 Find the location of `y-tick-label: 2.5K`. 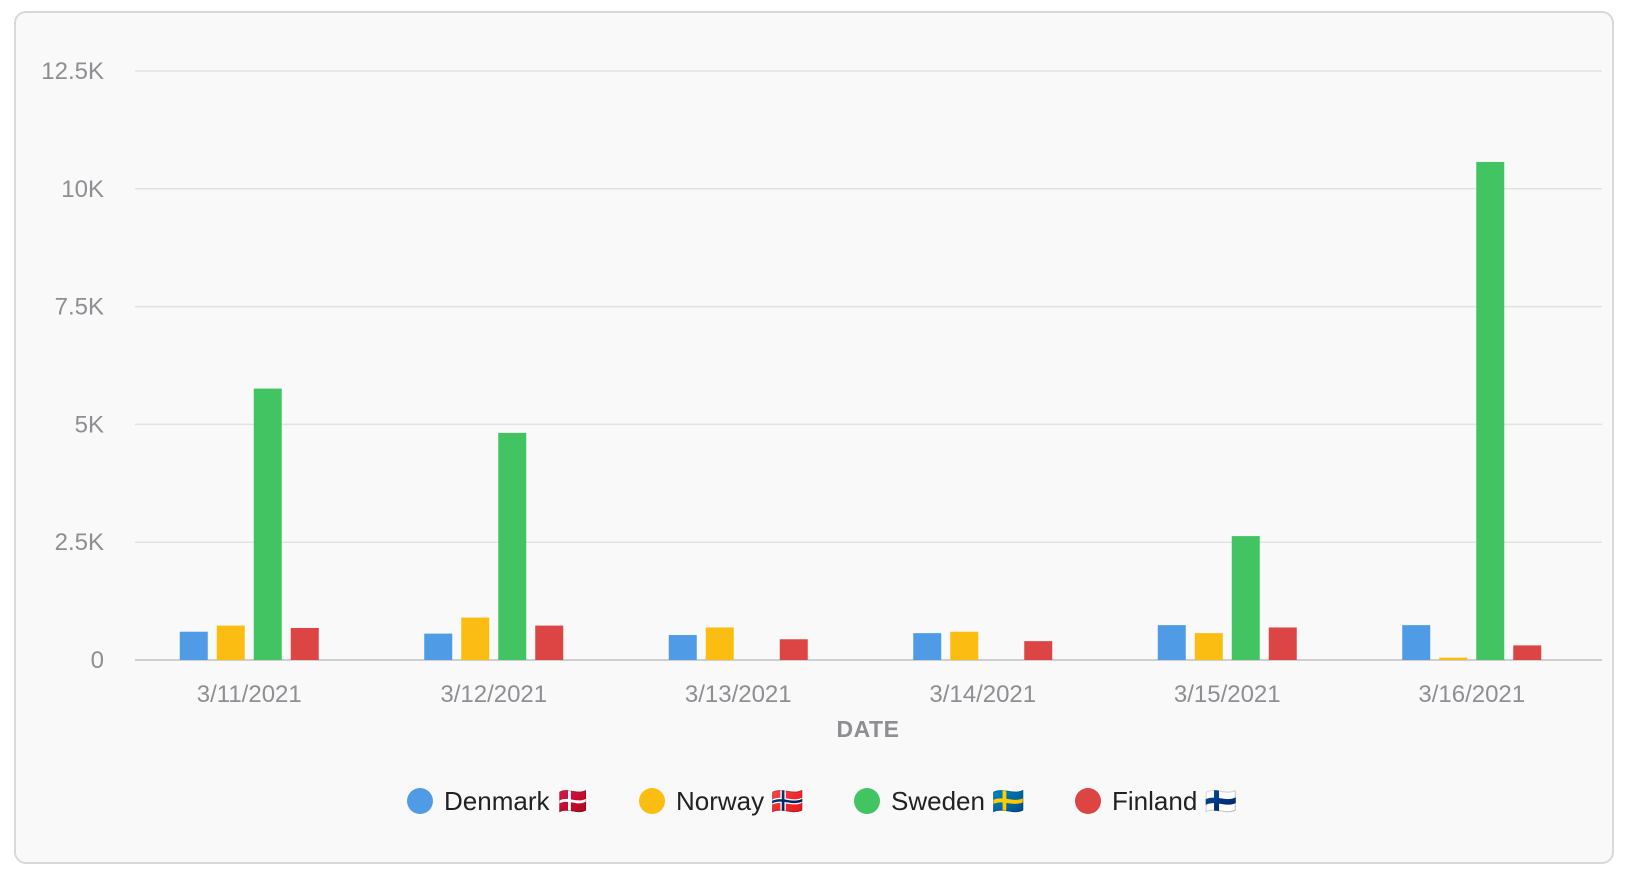

y-tick-label: 2.5K is located at coordinates (79, 542).